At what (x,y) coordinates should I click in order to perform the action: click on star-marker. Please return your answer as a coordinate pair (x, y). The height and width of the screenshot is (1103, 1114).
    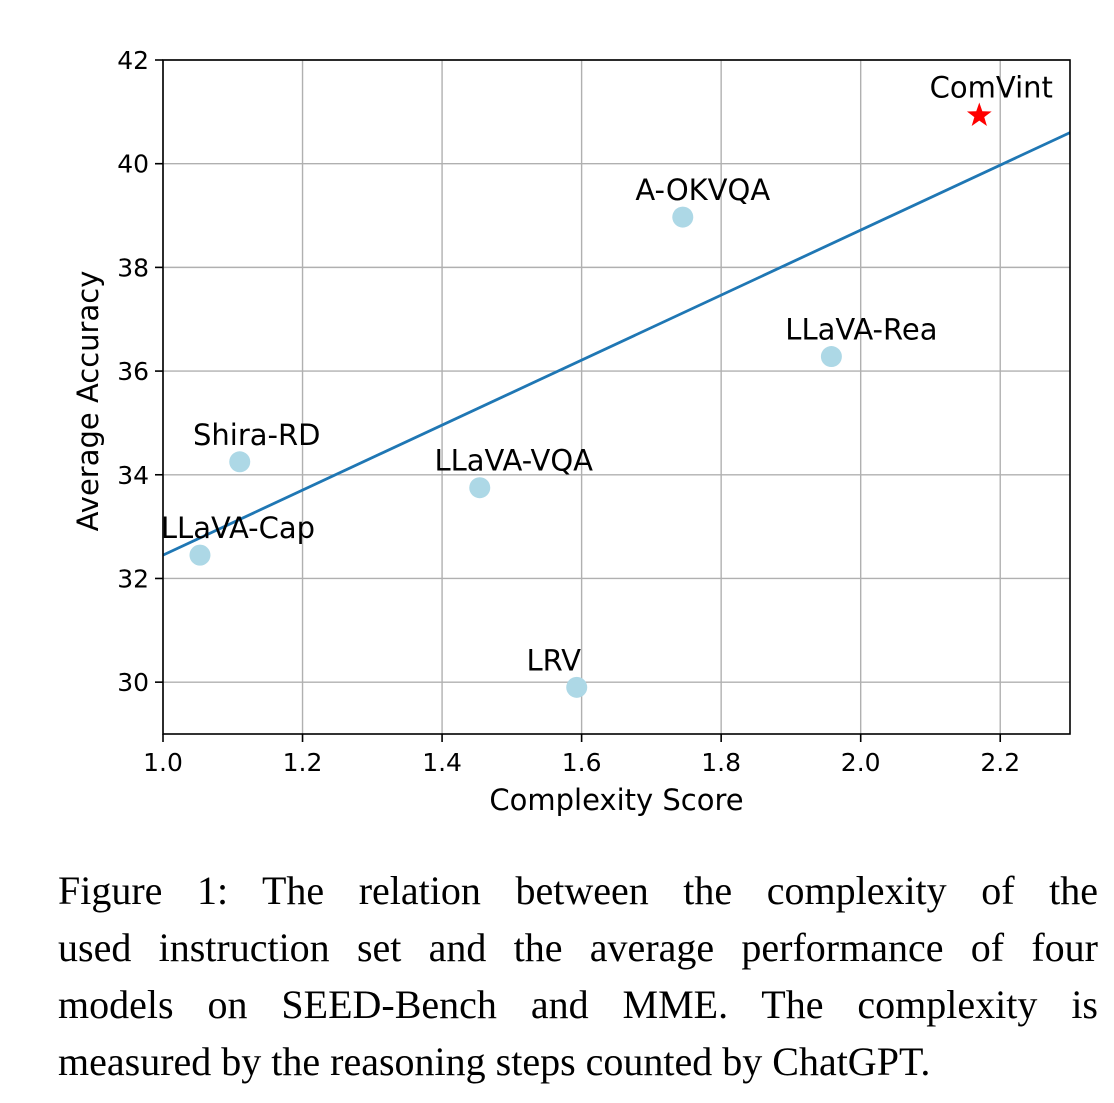
    Looking at the image, I should click on (979, 114).